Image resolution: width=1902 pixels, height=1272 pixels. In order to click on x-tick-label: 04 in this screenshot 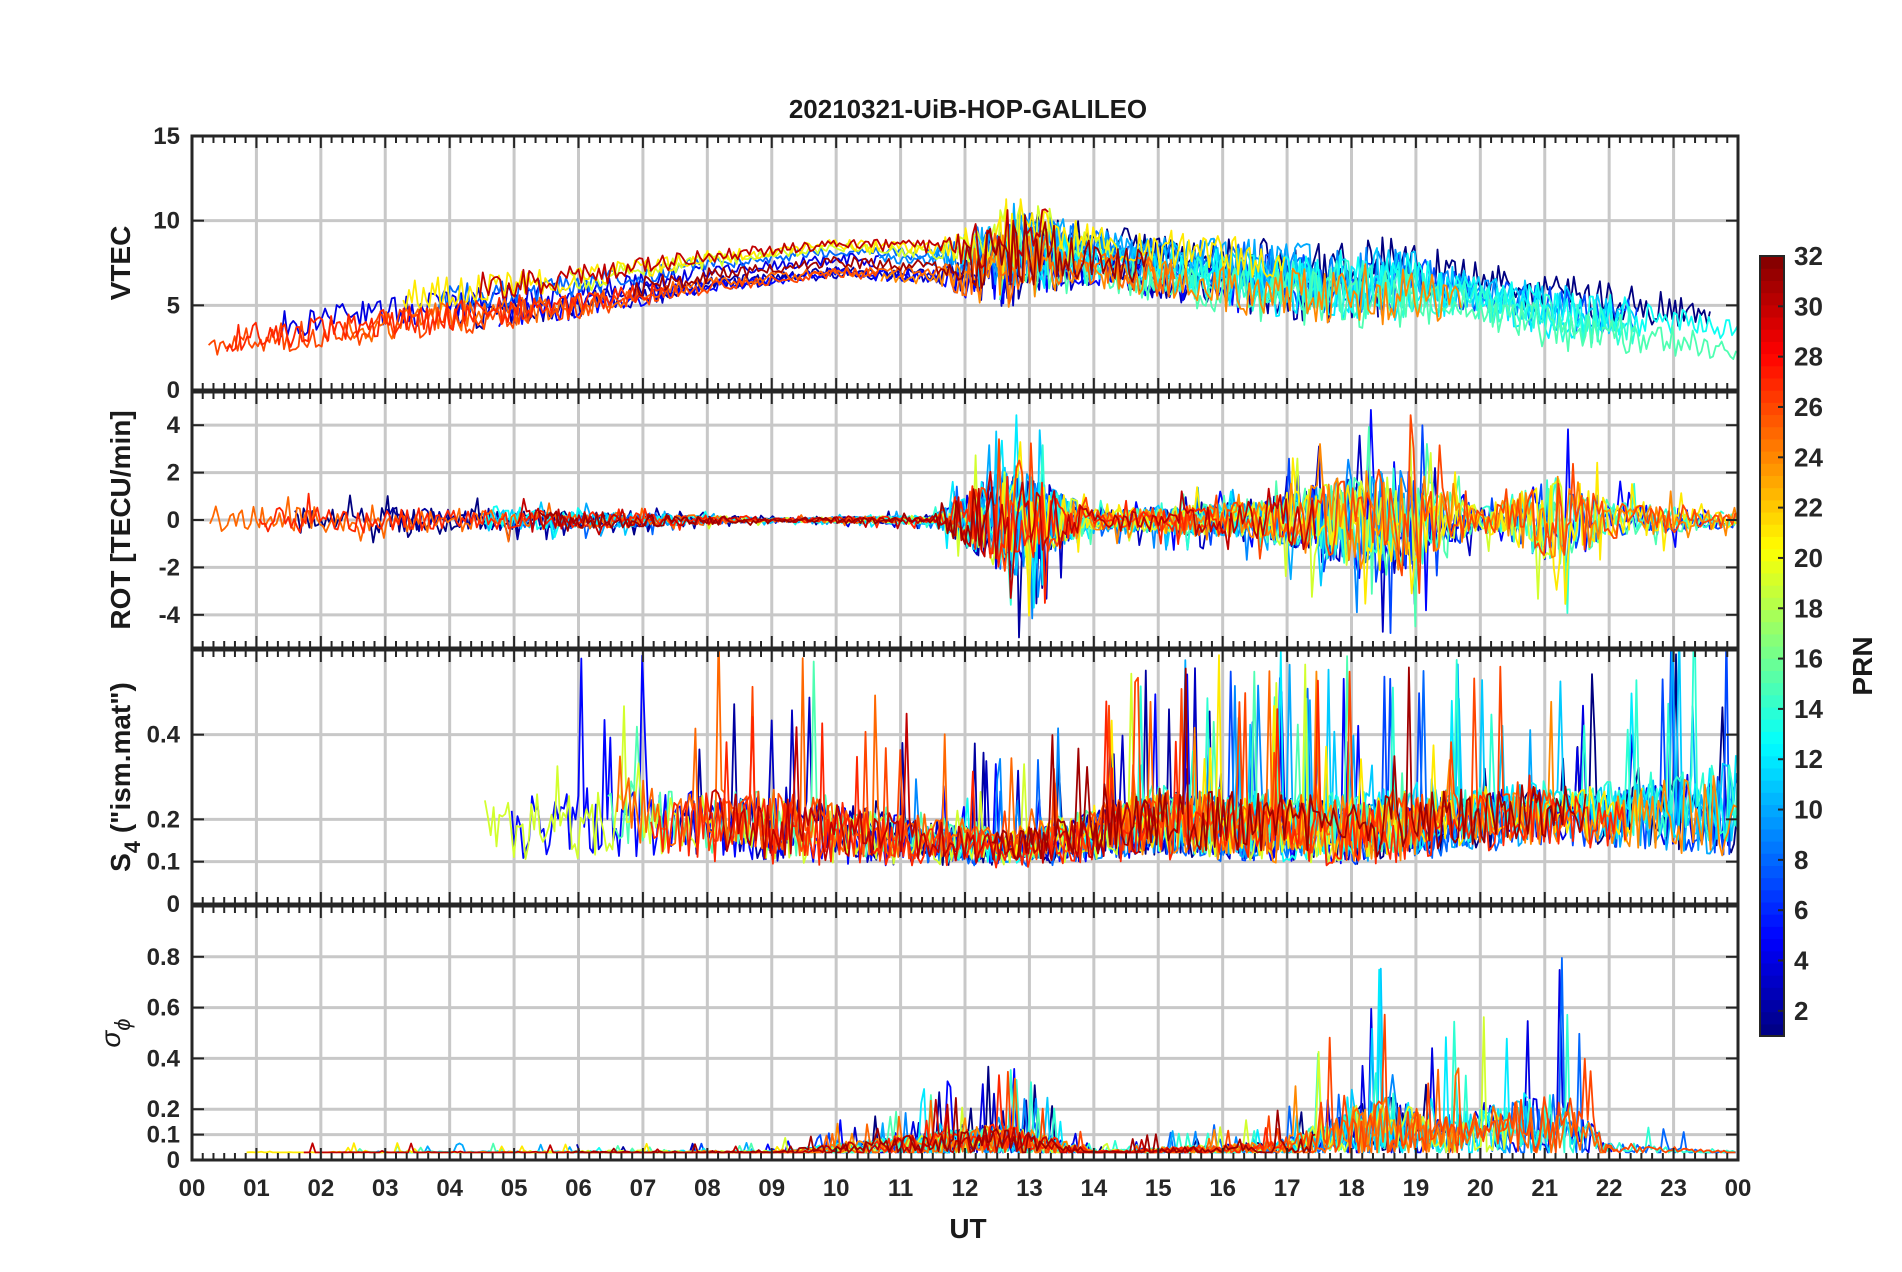, I will do `click(449, 1188)`.